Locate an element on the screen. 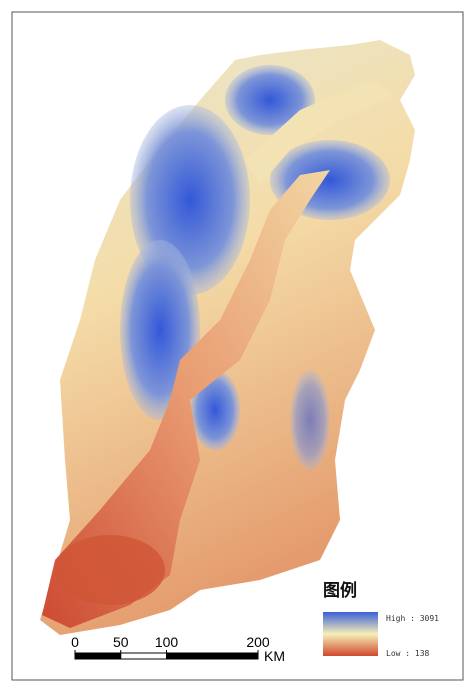 This screenshot has height=692, width=475. scale-label: 0 is located at coordinates (75, 642).